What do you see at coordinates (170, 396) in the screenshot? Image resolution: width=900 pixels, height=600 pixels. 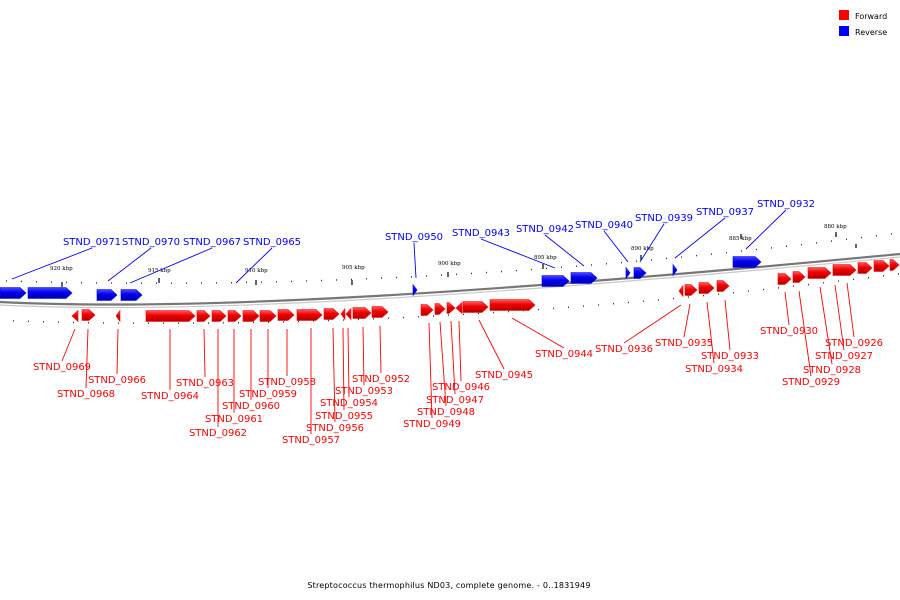 I see `forward-gene-label: STND_0964` at bounding box center [170, 396].